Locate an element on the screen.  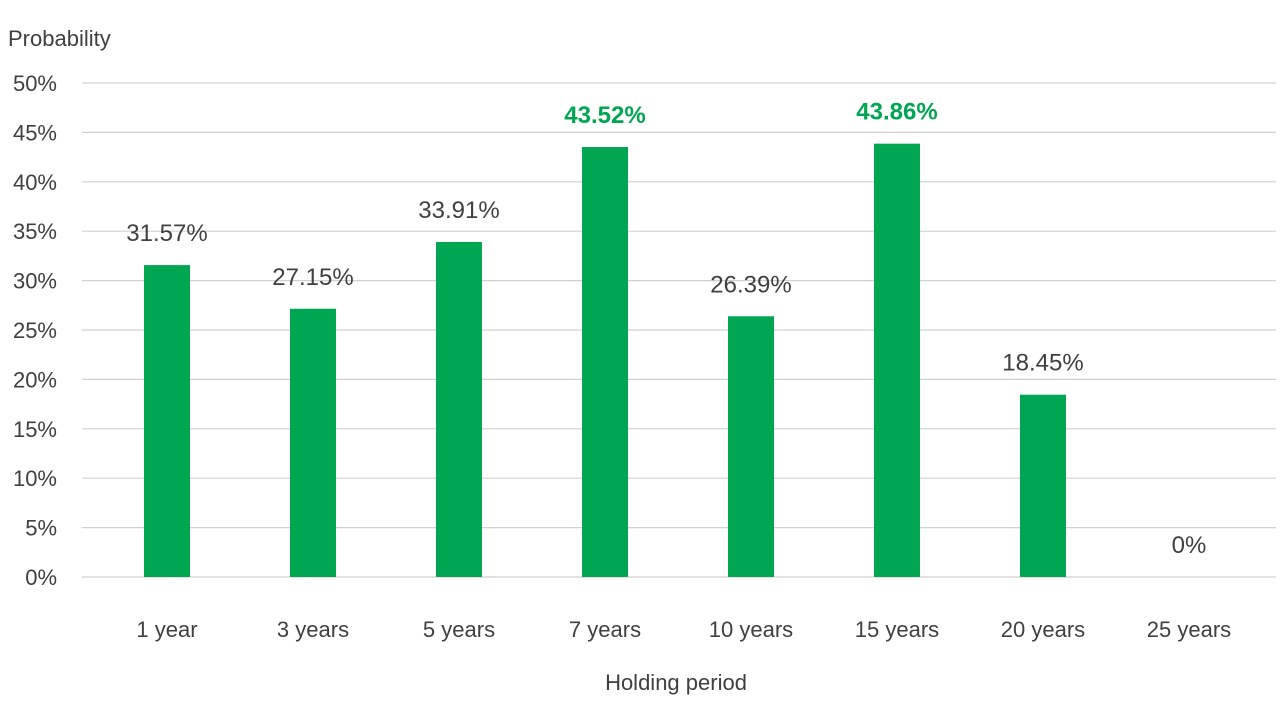
y-tick-label: 10% is located at coordinates (35, 478).